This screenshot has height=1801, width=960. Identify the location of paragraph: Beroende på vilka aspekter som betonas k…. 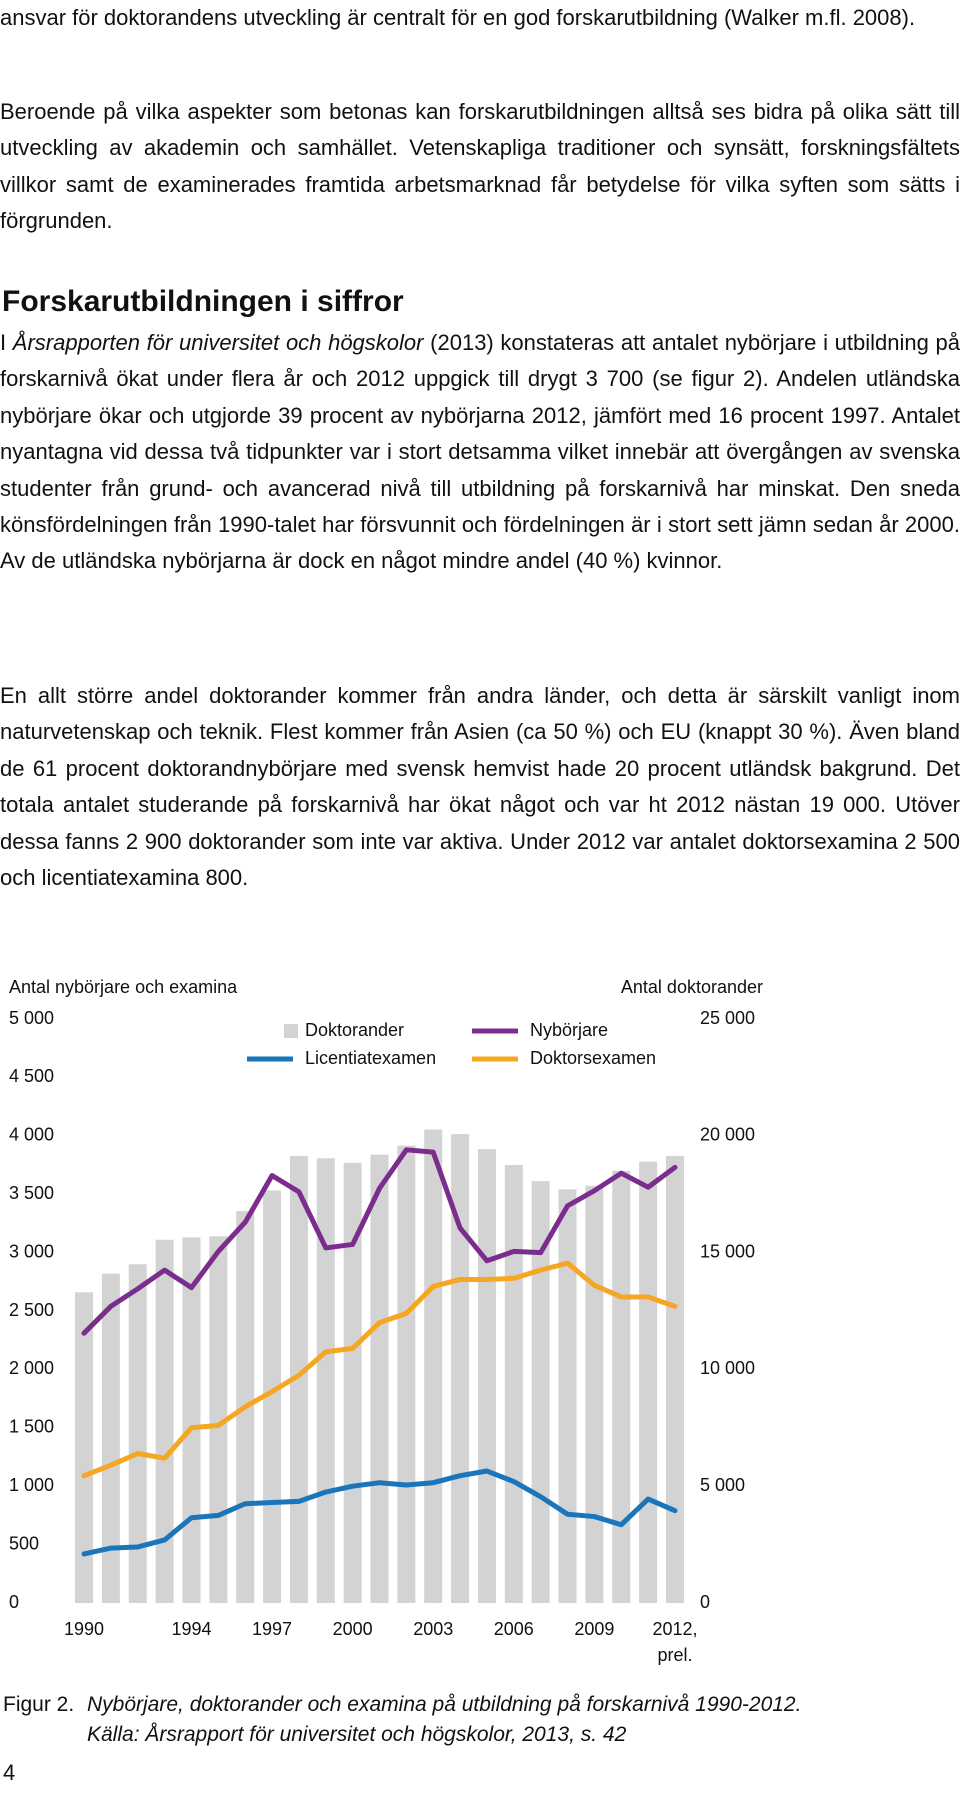
(480, 166).